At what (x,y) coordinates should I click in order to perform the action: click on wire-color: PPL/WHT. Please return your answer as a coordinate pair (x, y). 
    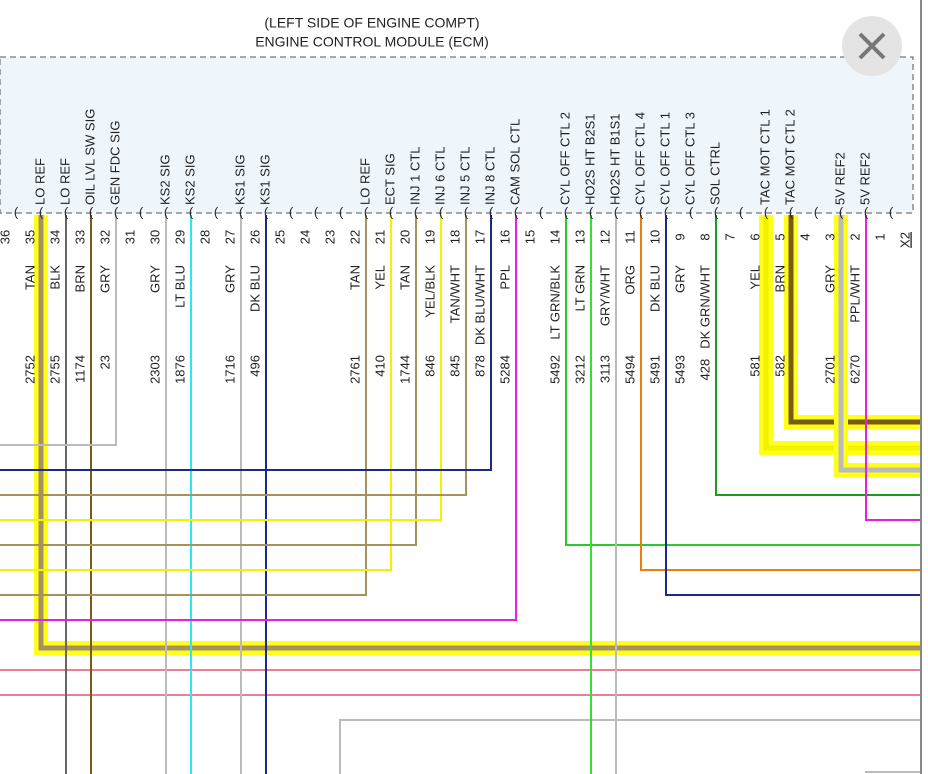
    Looking at the image, I should click on (854, 294).